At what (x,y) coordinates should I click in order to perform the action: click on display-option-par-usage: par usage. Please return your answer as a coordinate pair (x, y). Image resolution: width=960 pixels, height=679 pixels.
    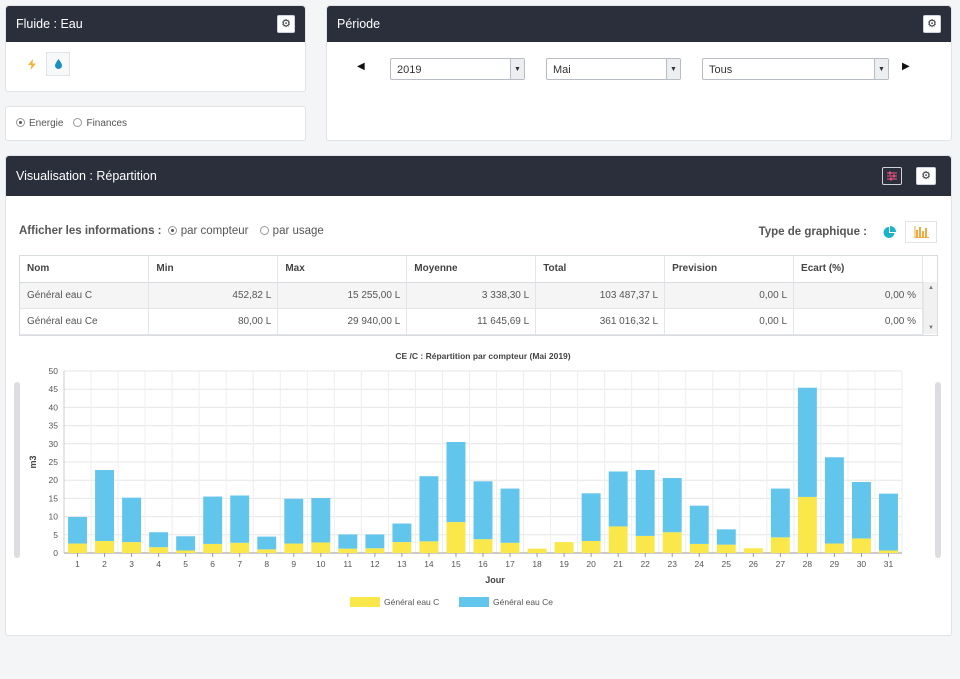
    Looking at the image, I should click on (291, 231).